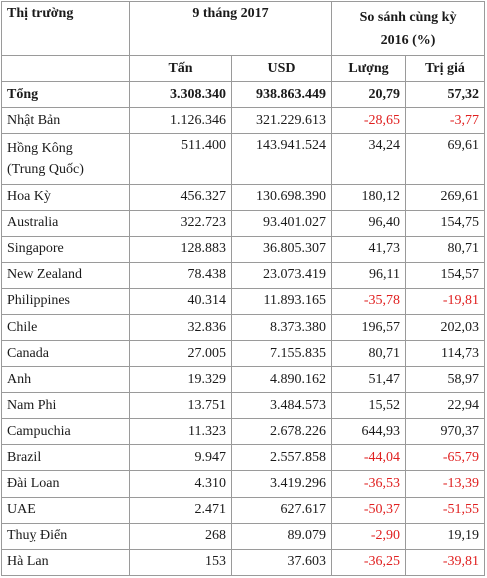 This screenshot has height=578, width=487. I want to click on table-row: Đài Loan 4.310 3.419.296 -36,53 -13,39, so click(243, 484).